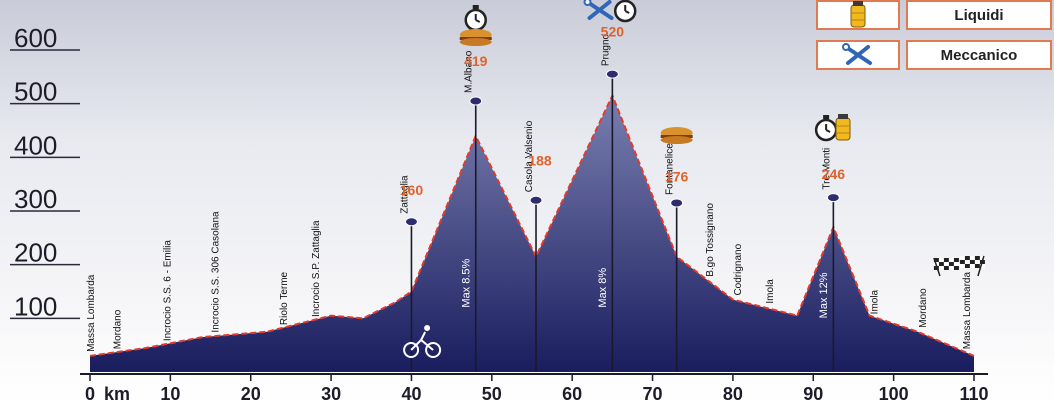 This screenshot has height=404, width=1054. What do you see at coordinates (35, 253) in the screenshot?
I see `y-tick-label: 200` at bounding box center [35, 253].